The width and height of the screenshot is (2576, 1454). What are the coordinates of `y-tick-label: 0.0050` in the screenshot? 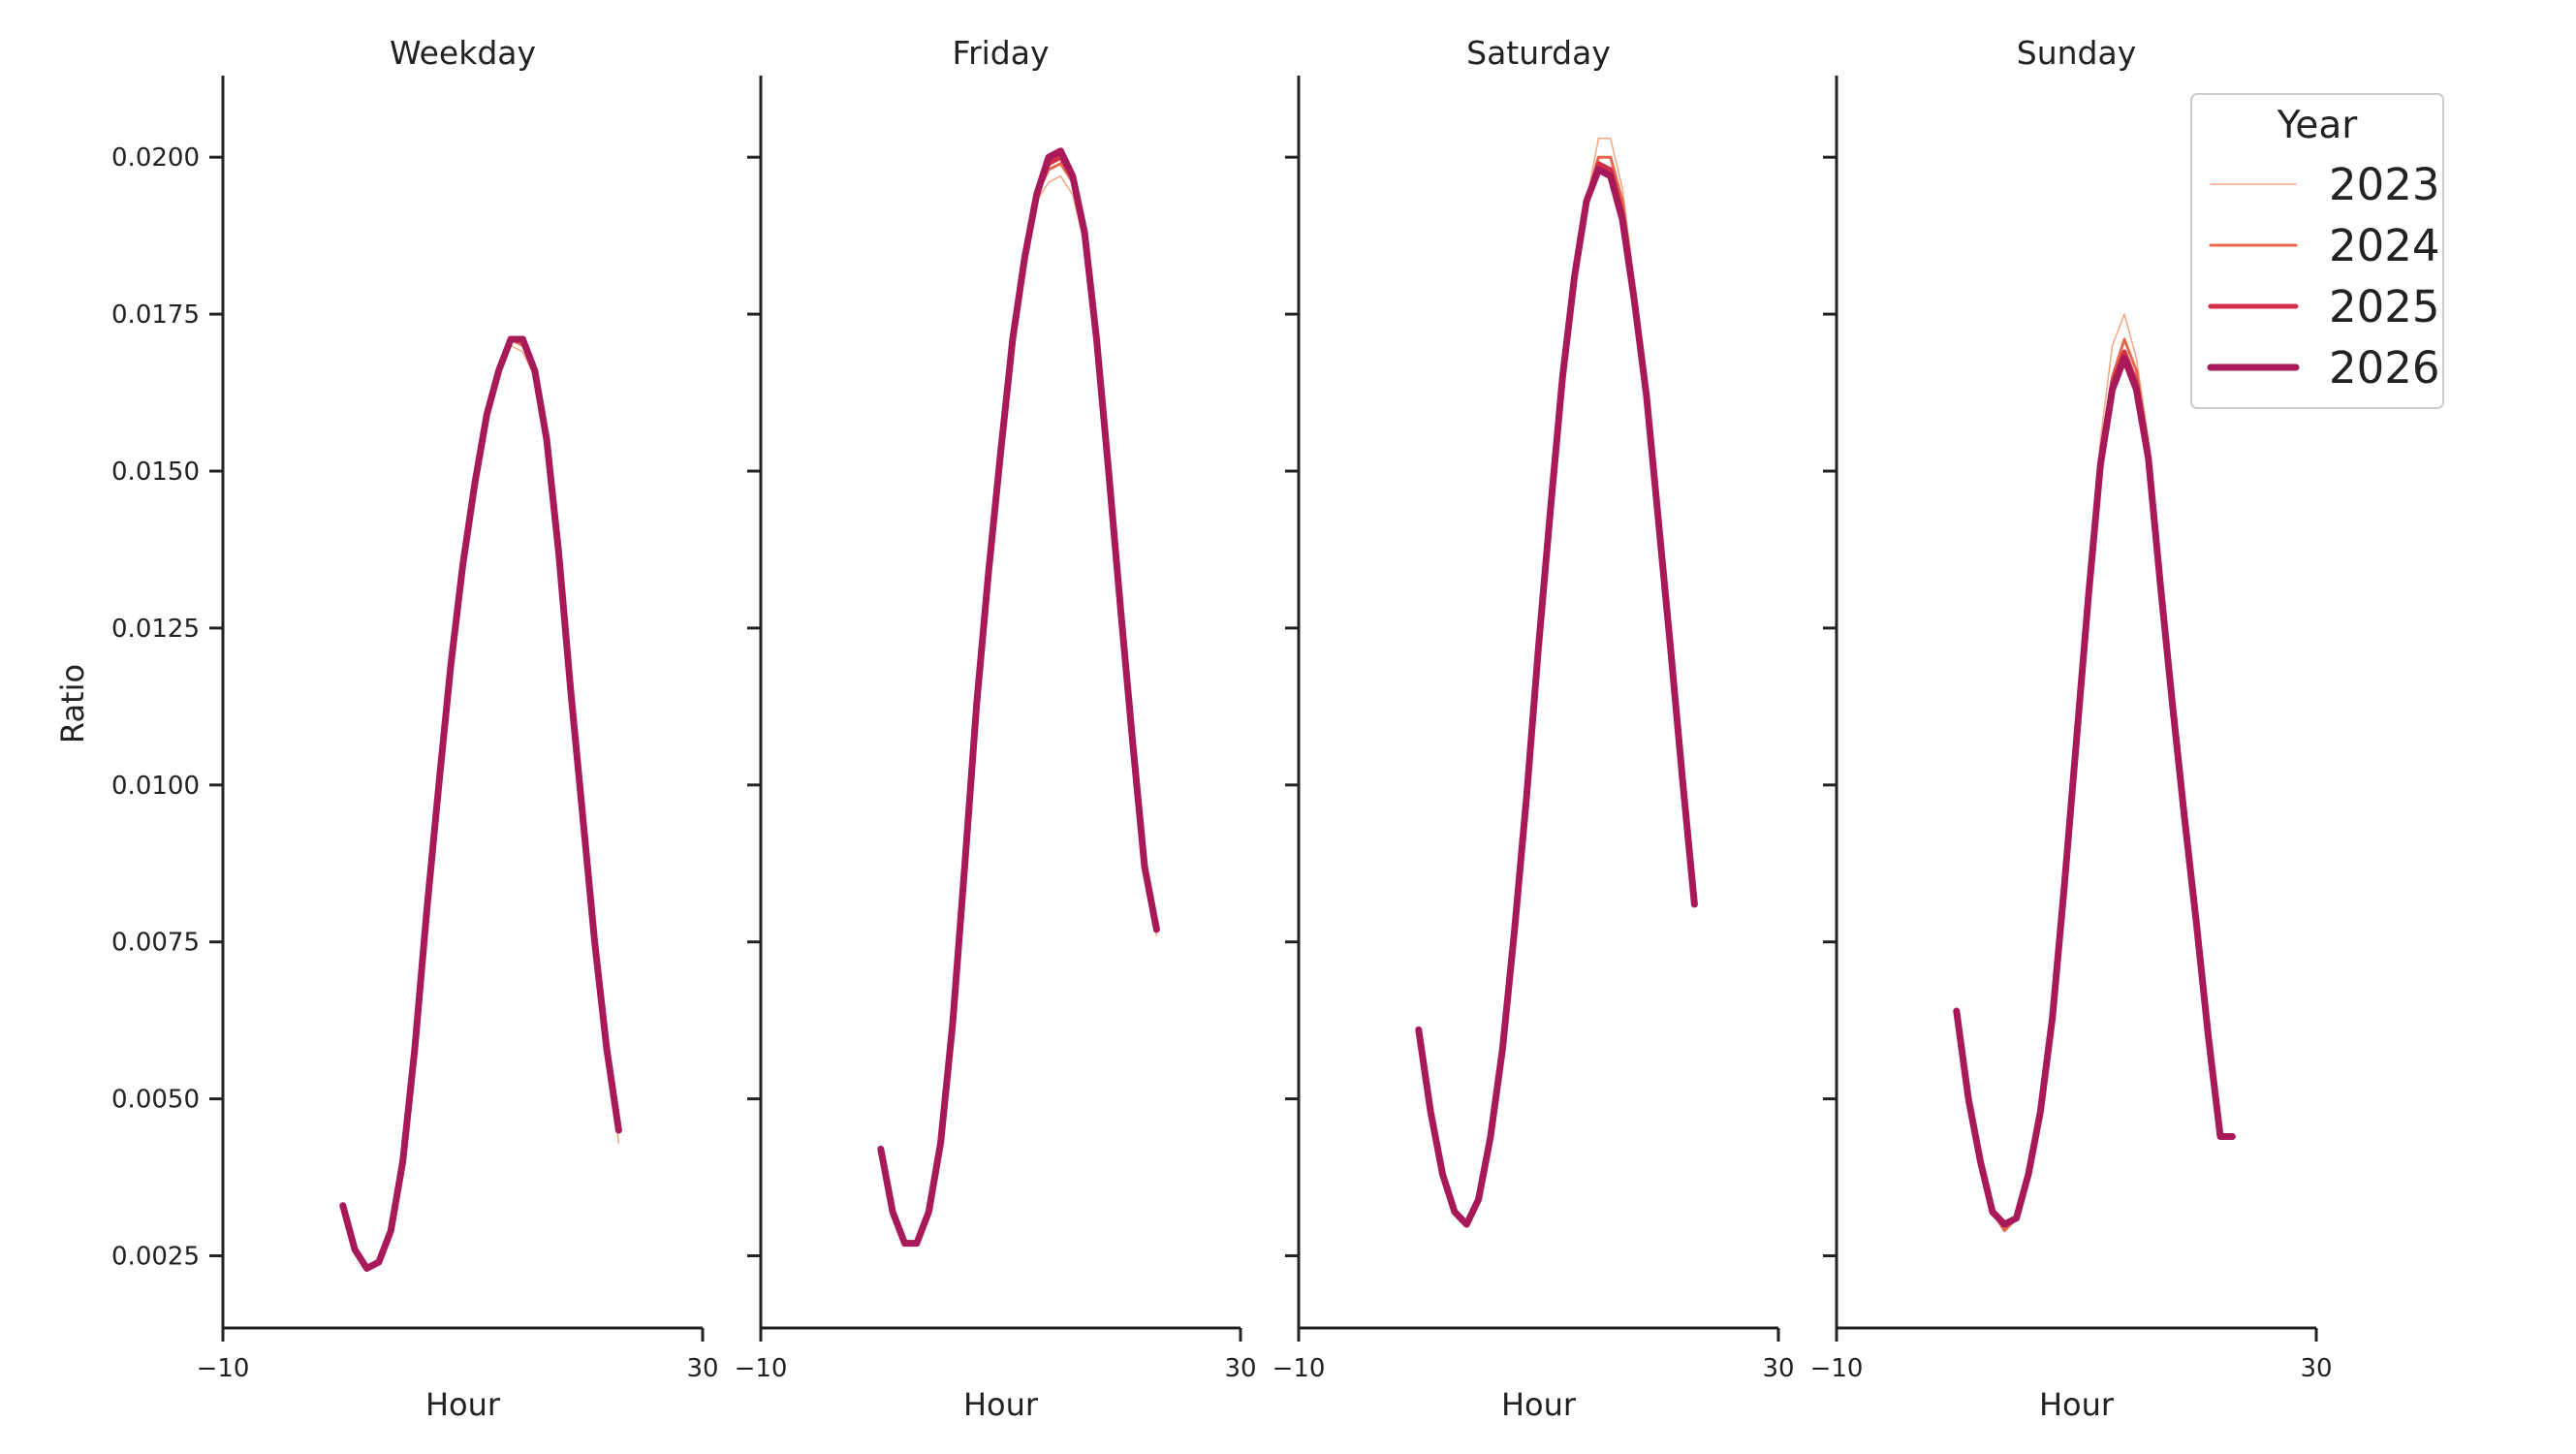 It's located at (155, 1100).